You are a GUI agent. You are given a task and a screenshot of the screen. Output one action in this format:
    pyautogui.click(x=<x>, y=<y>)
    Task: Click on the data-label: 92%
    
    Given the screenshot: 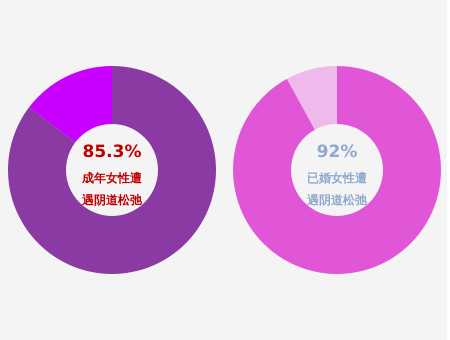 What is the action you would take?
    pyautogui.click(x=337, y=152)
    